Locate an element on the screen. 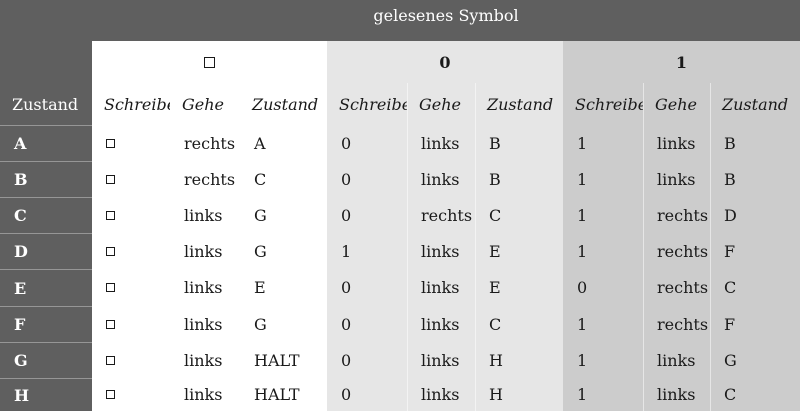 The height and width of the screenshot is (411, 800). symbol-header-1: 0 is located at coordinates (445, 62).